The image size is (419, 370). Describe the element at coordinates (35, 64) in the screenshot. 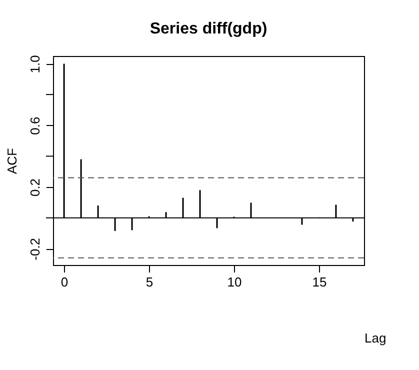

I see `y-tick-label: 1.0` at that location.